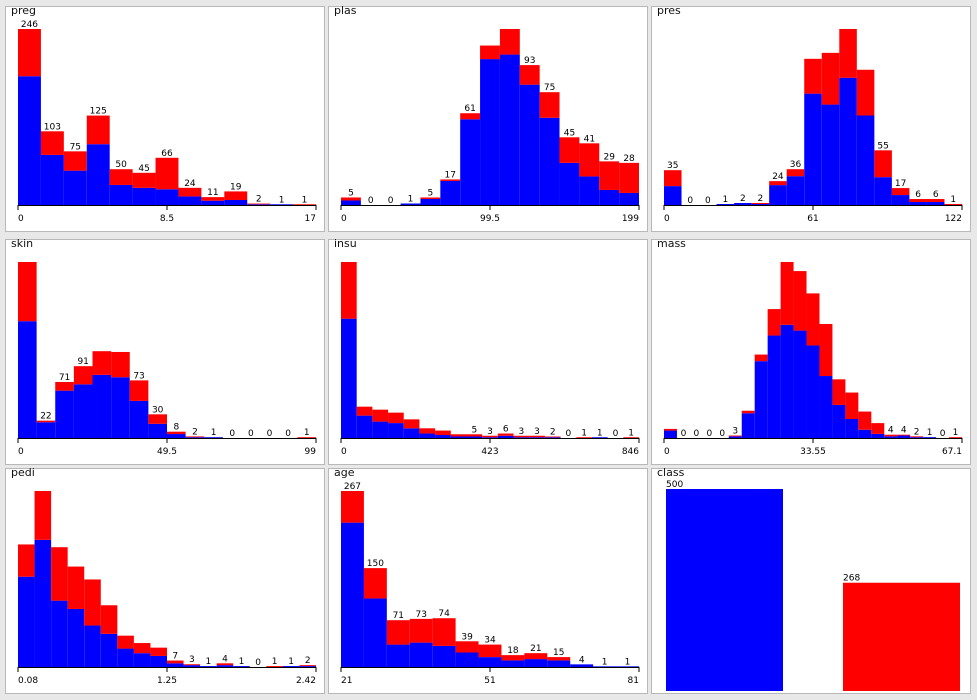  Describe the element at coordinates (535, 649) in the screenshot. I see `bar-count-label: 21` at that location.